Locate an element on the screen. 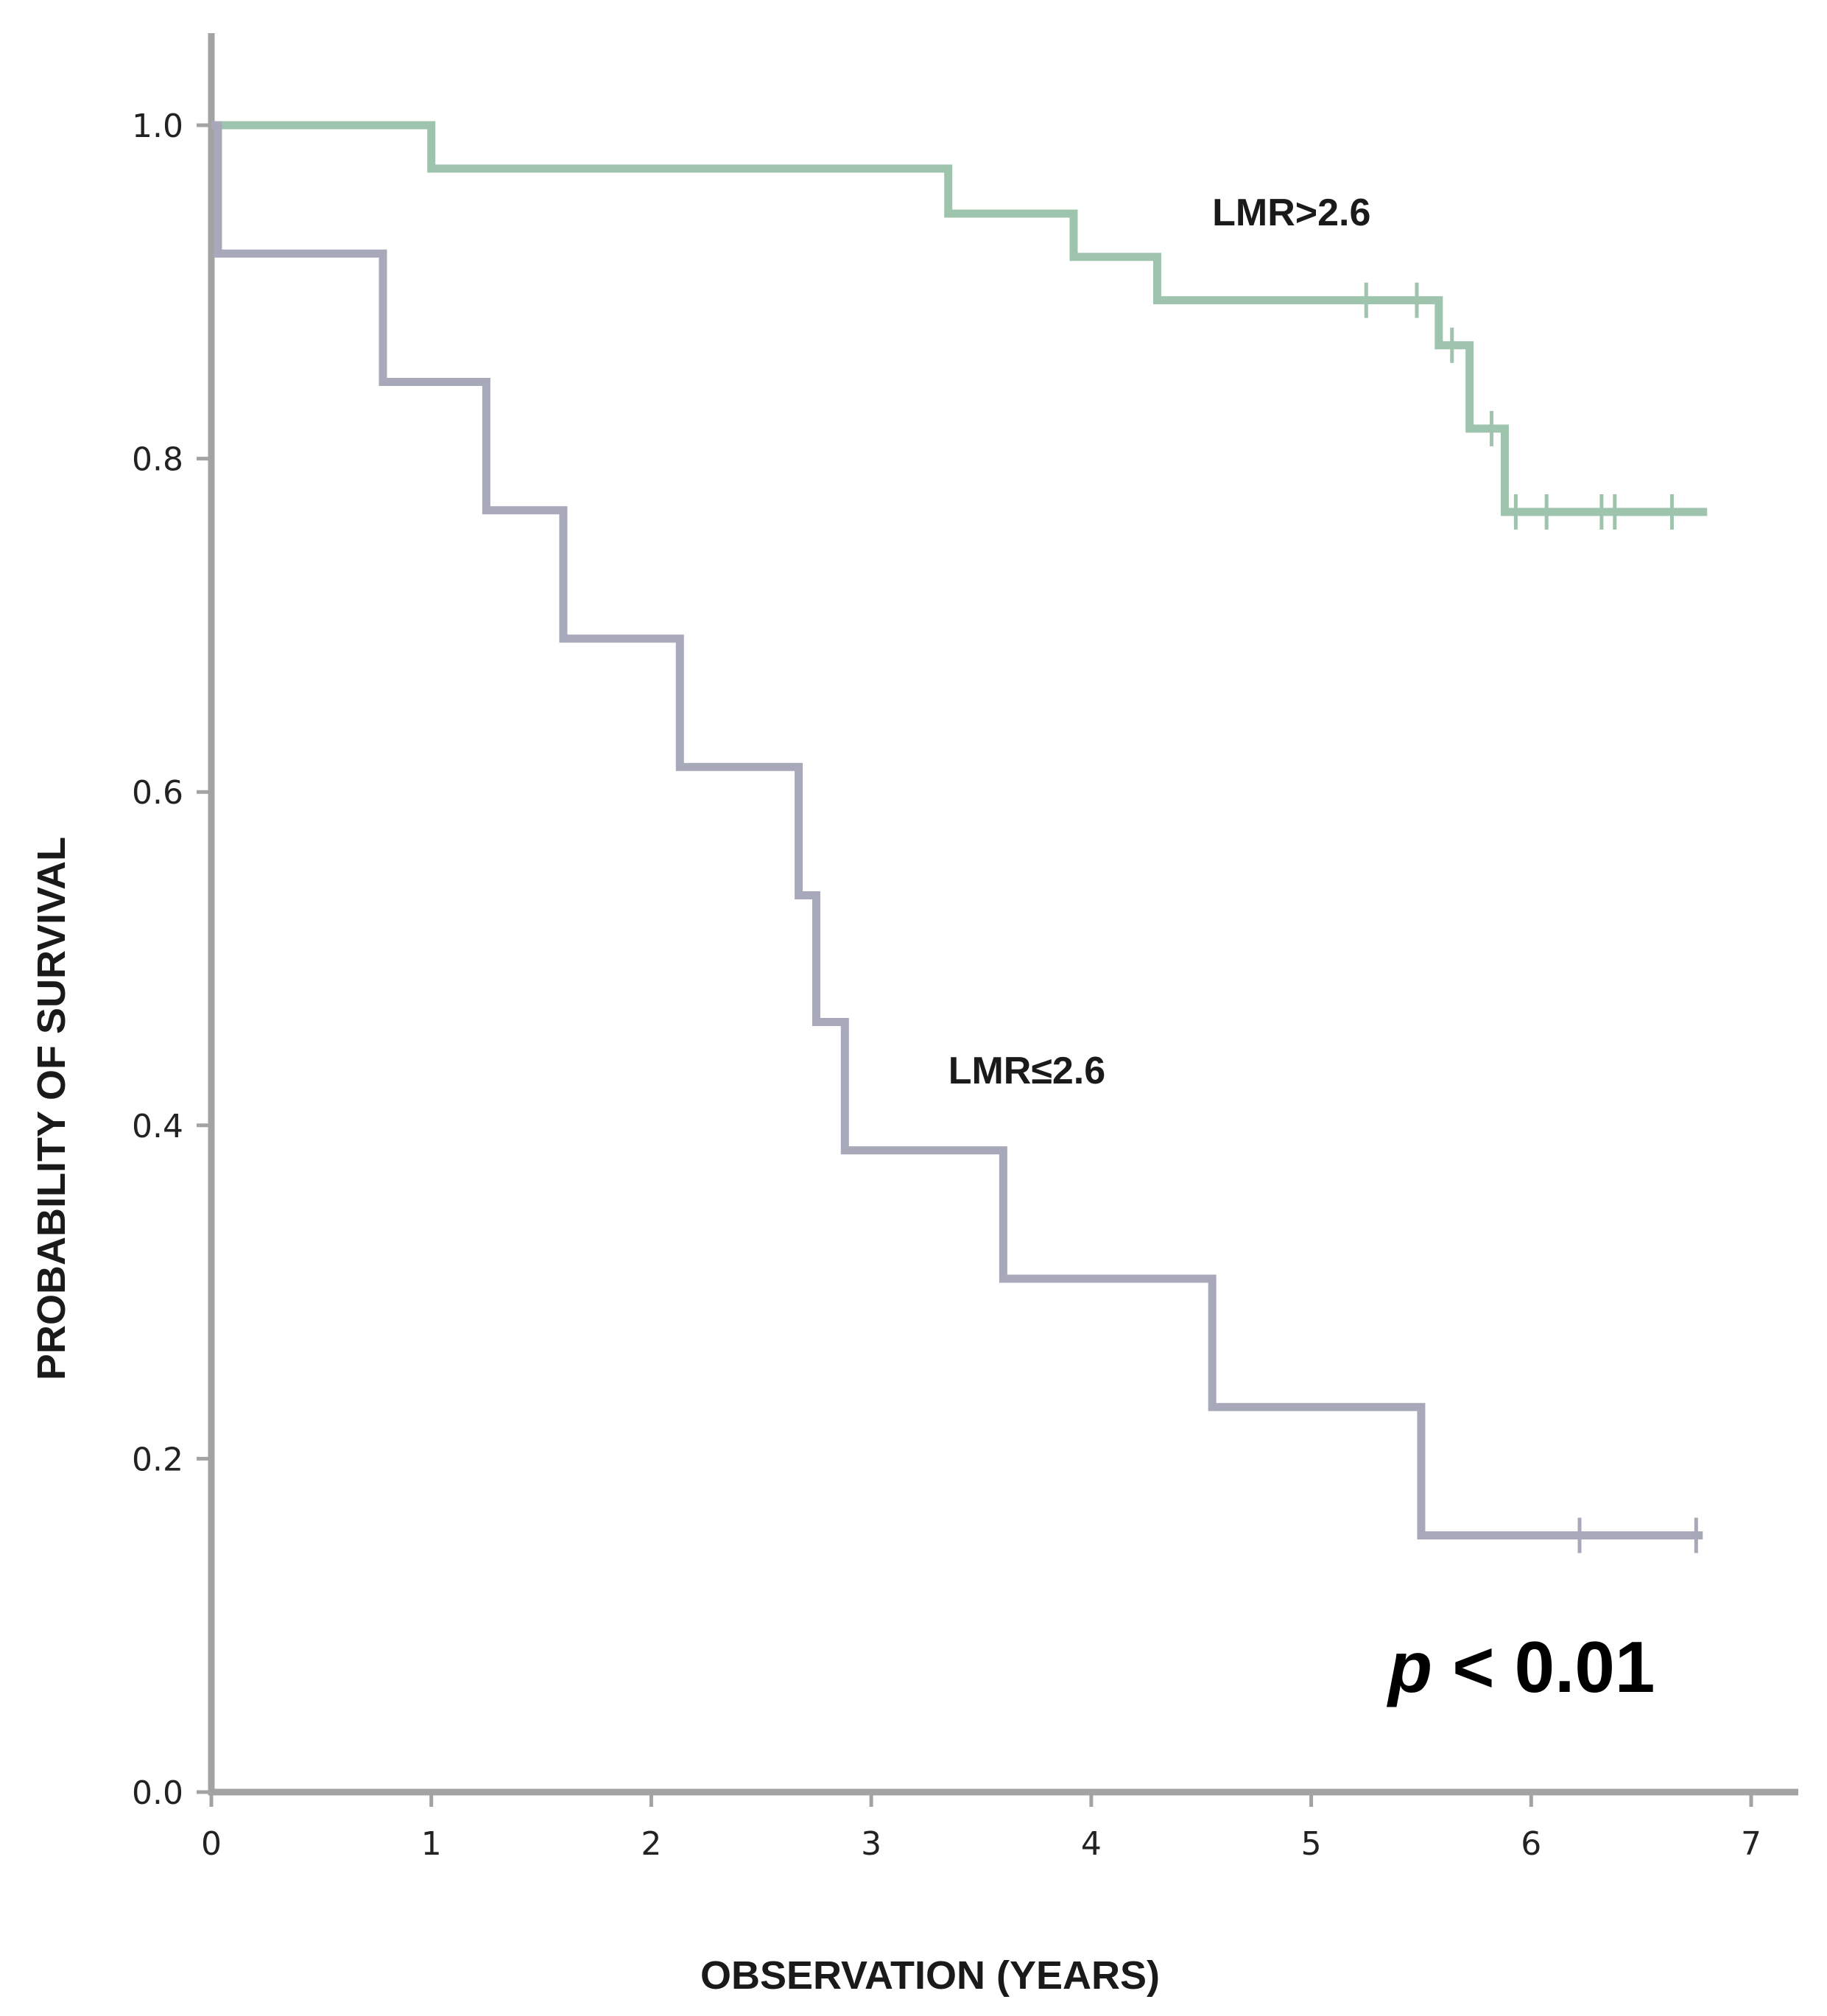  y-axis-title: PROBABILITY OF SURVIVAL is located at coordinates (52, 1108).